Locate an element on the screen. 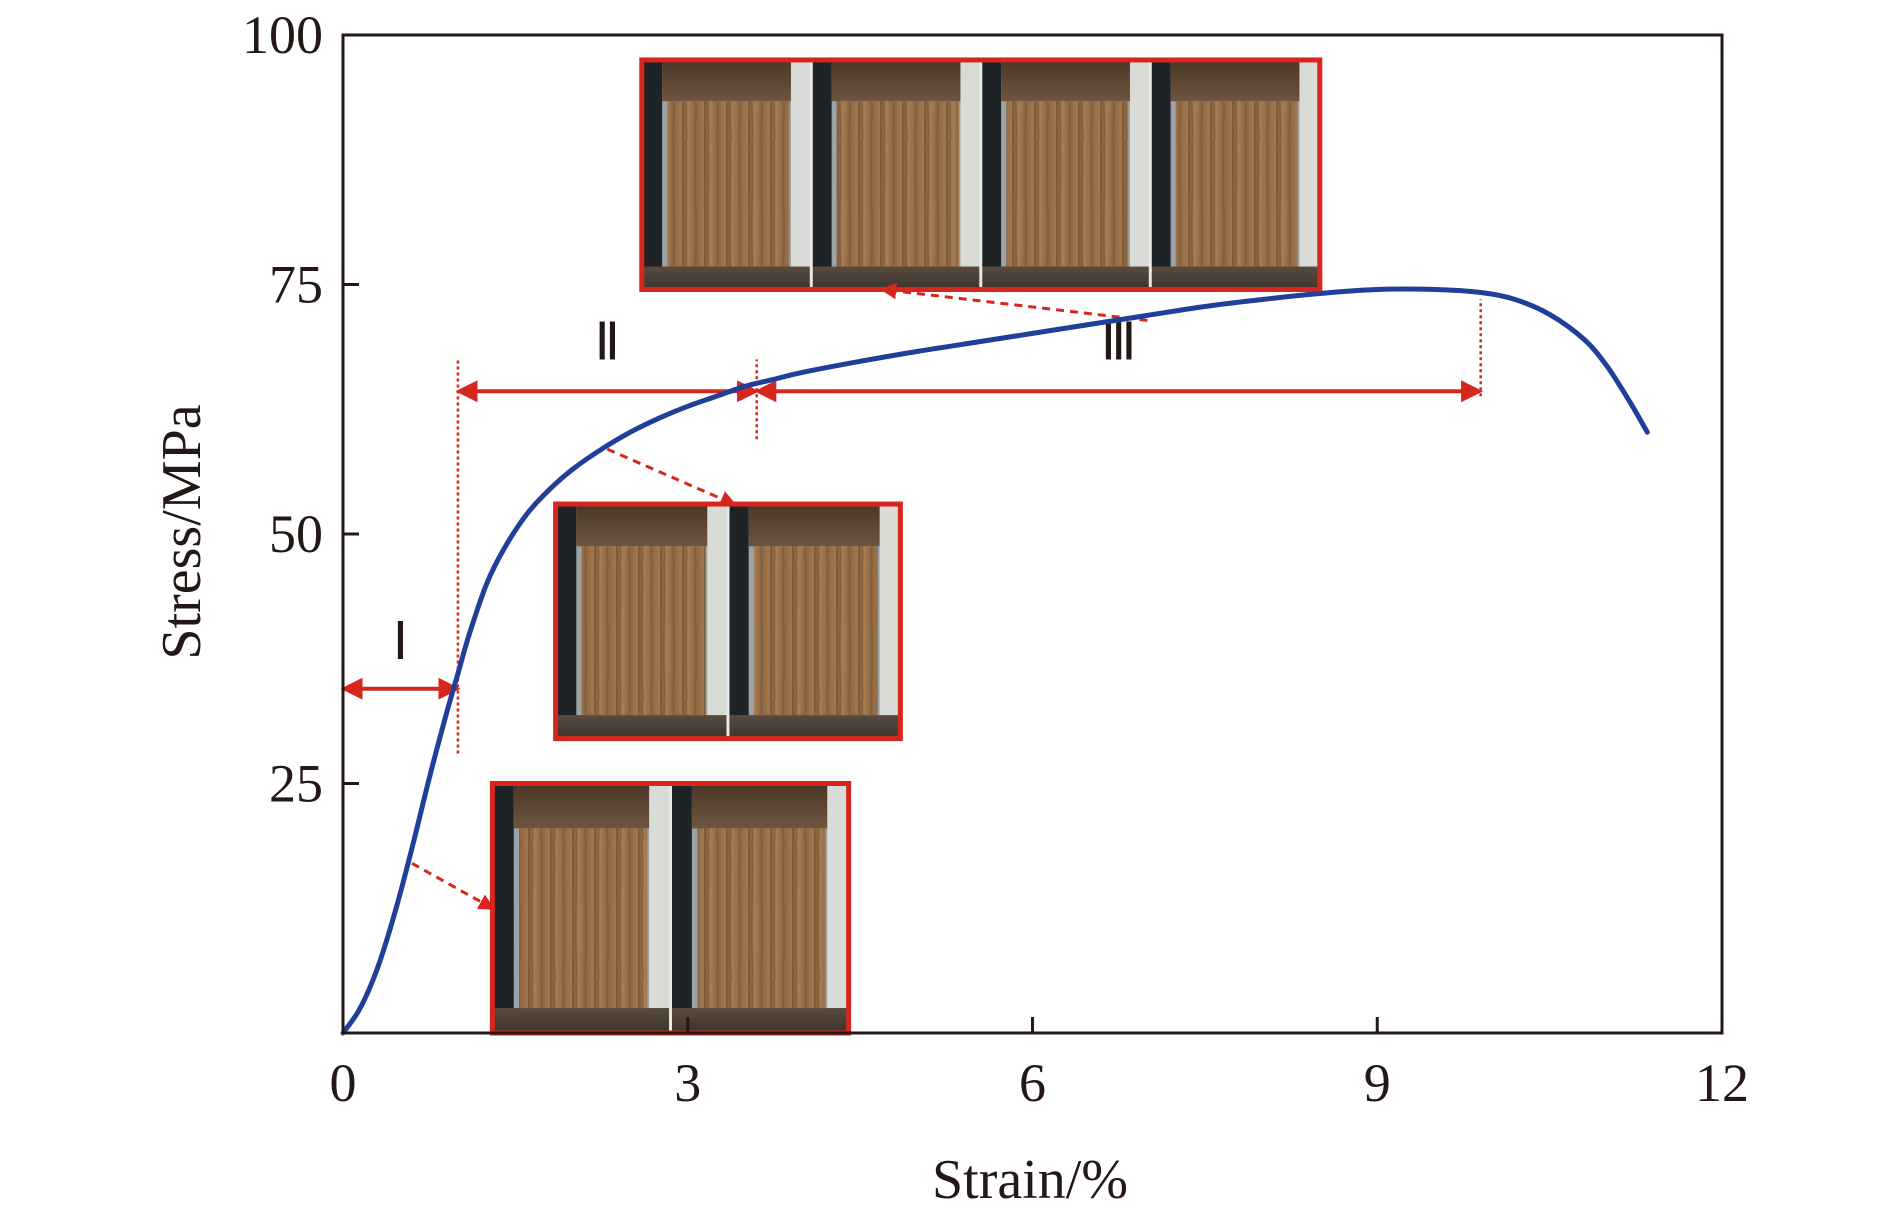 The height and width of the screenshot is (1212, 1890). y-axis-title: Stress/MPa is located at coordinates (182, 531).